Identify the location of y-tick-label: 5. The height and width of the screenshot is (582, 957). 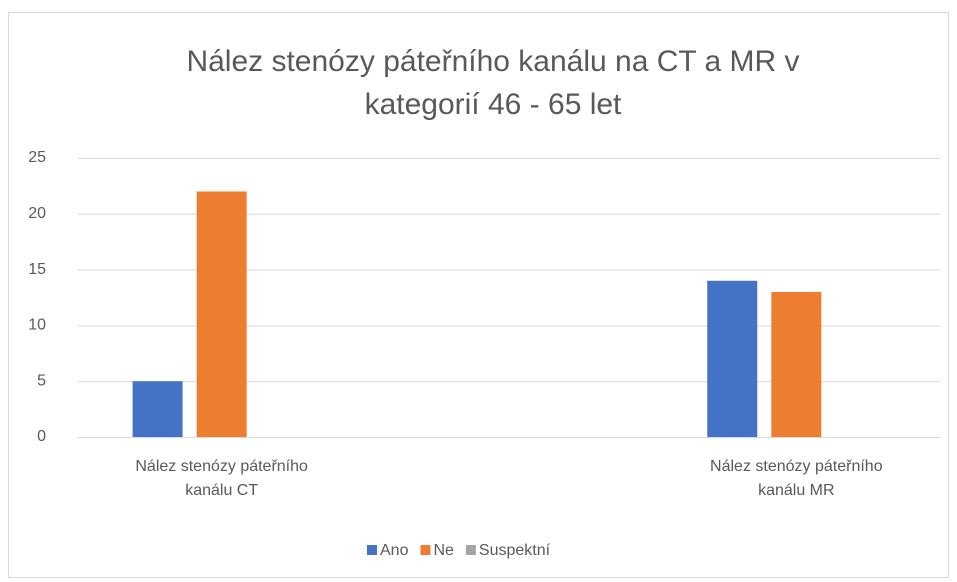
(41, 380).